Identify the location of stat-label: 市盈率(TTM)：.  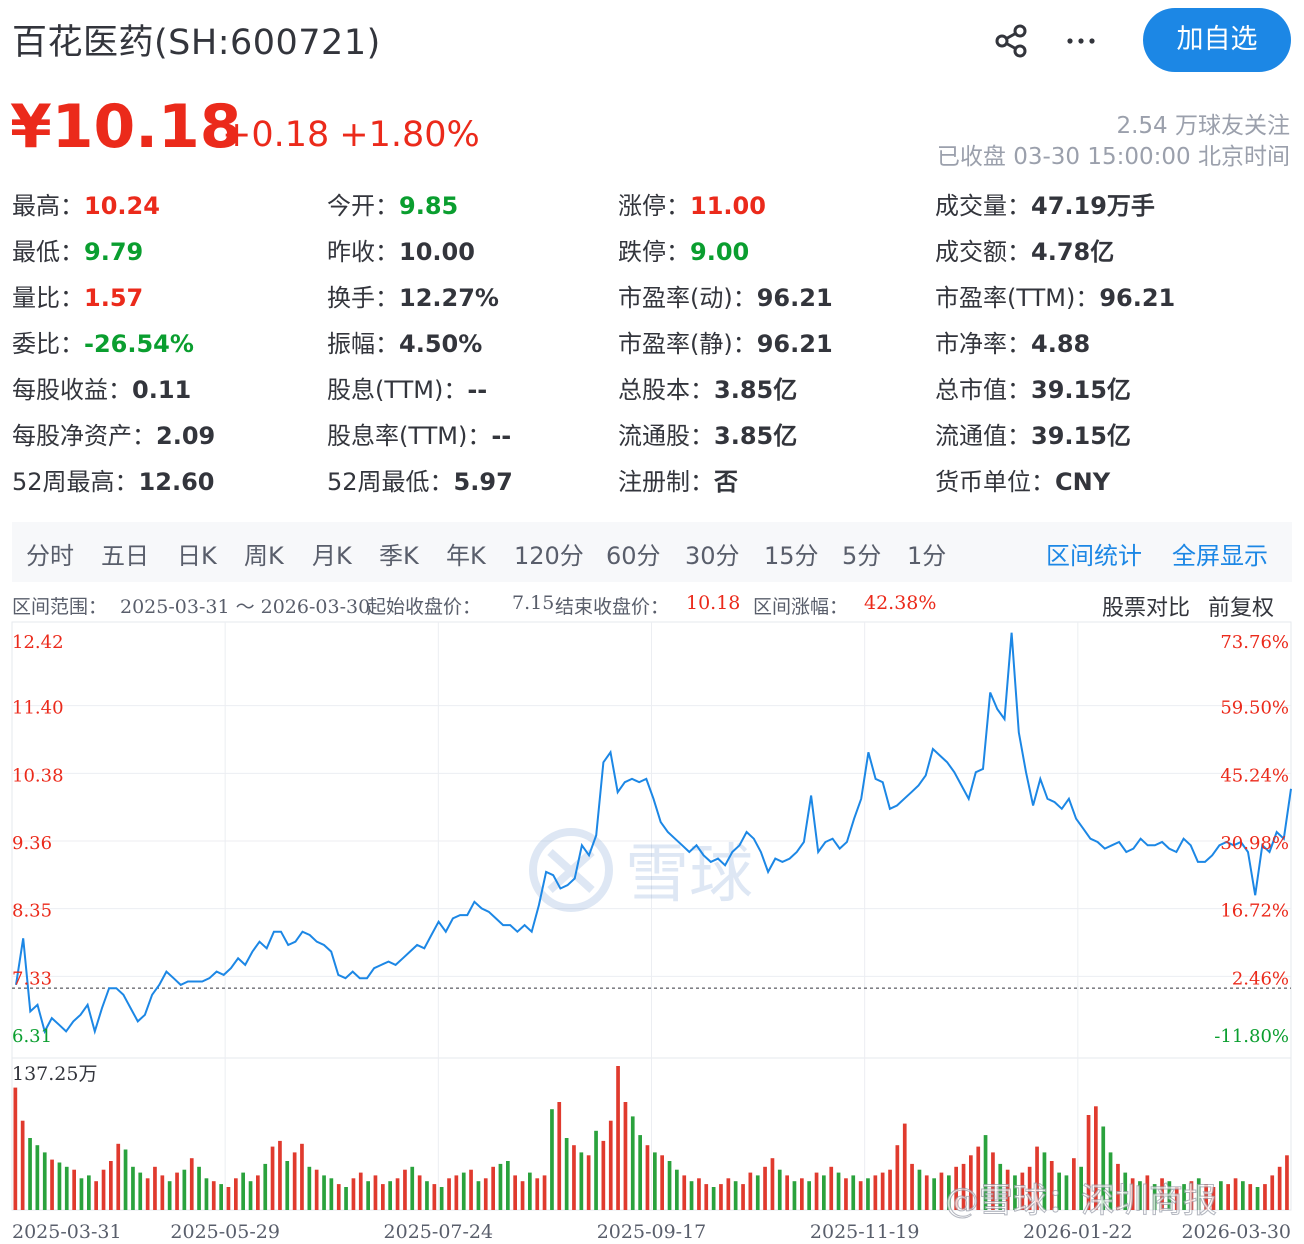
(1017, 298).